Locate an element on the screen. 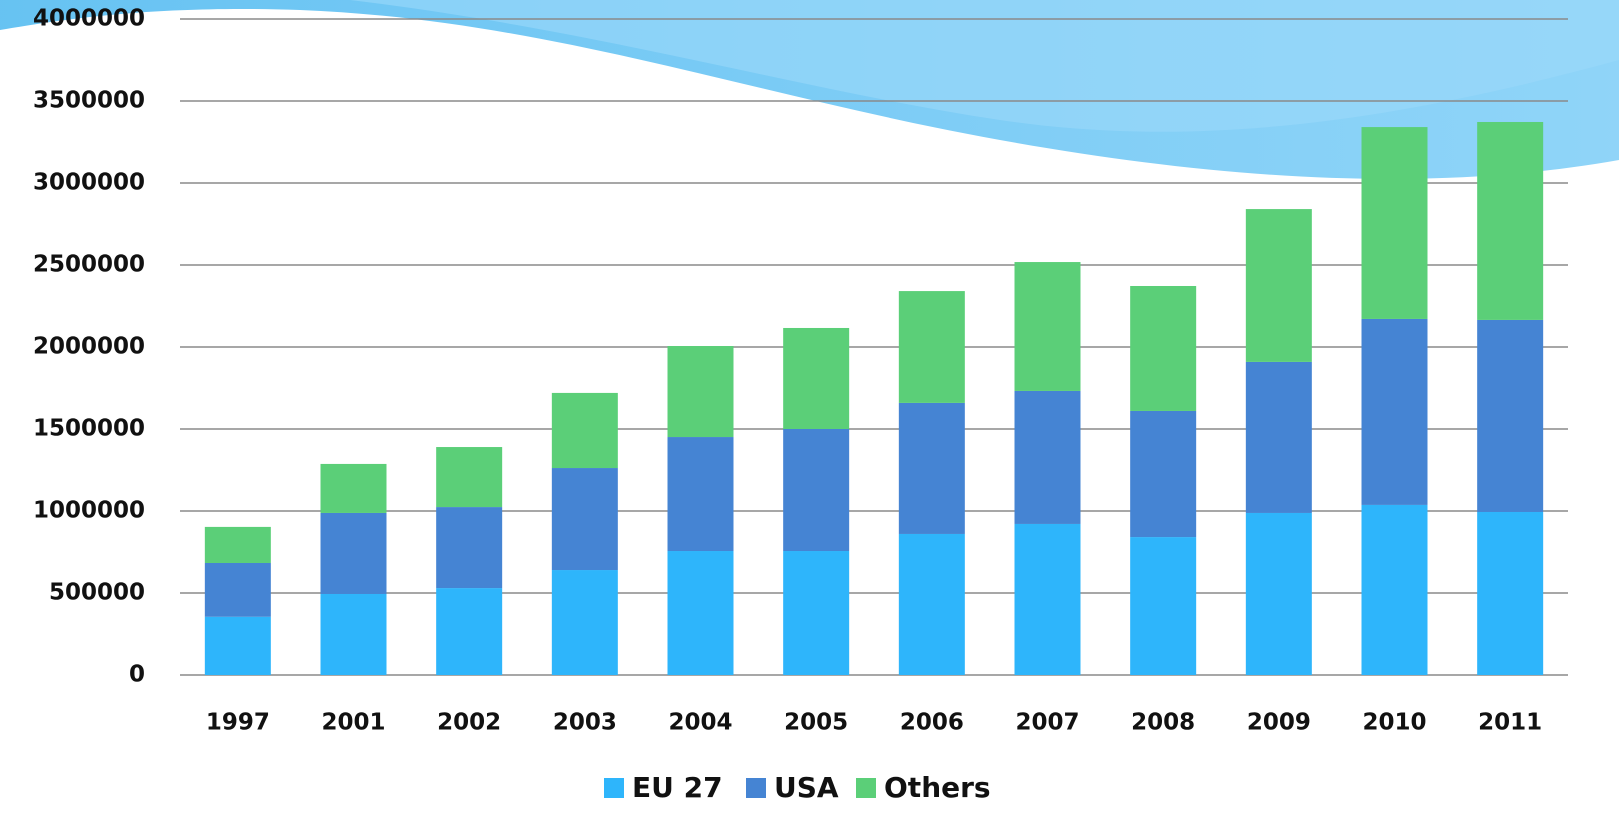  x-tick-label: 2010 is located at coordinates (1394, 723).